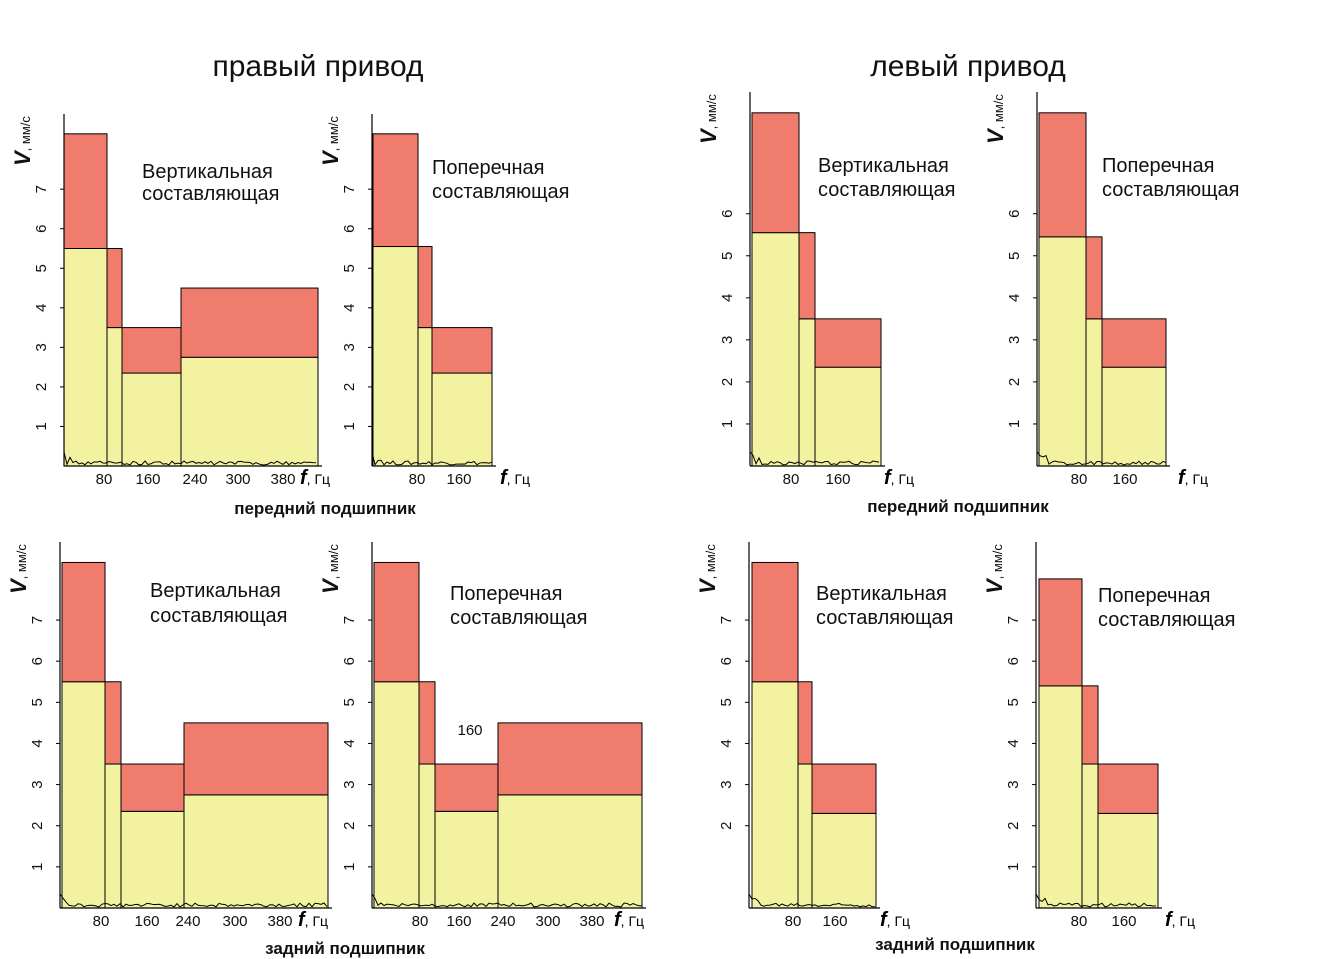 Image resolution: width=1319 pixels, height=959 pixels. Describe the element at coordinates (968, 66) in the screenshot. I see `title-left-drive: левый привод` at that location.